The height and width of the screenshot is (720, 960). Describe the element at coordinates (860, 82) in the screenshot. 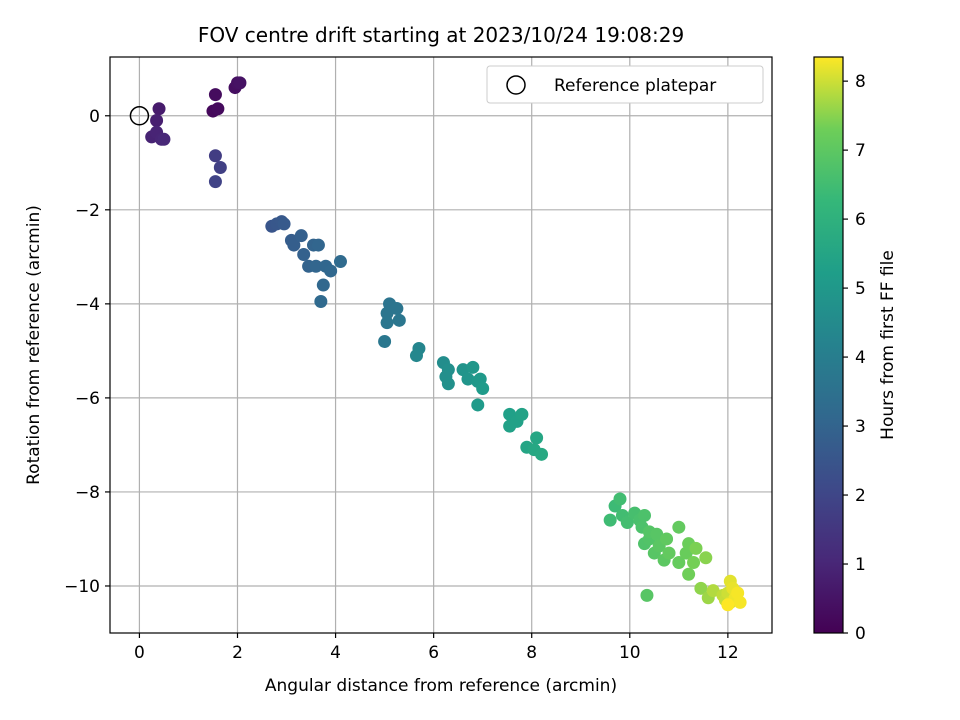

I see `colorbar-tick-label: 8` at that location.